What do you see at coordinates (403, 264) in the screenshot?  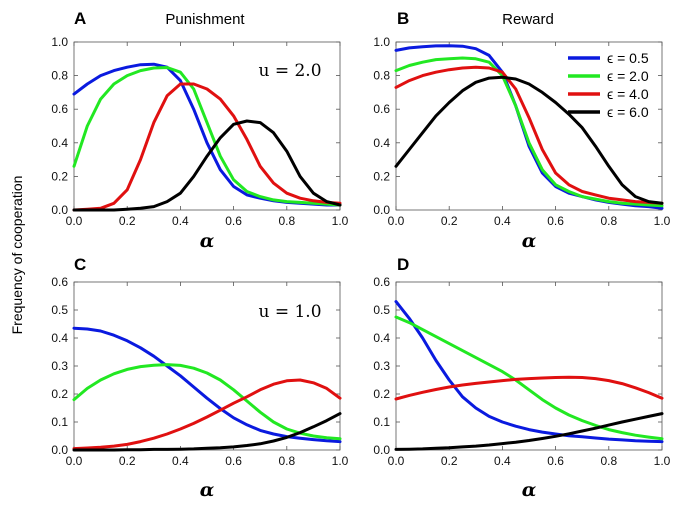 I see `panel-letter-d: D` at bounding box center [403, 264].